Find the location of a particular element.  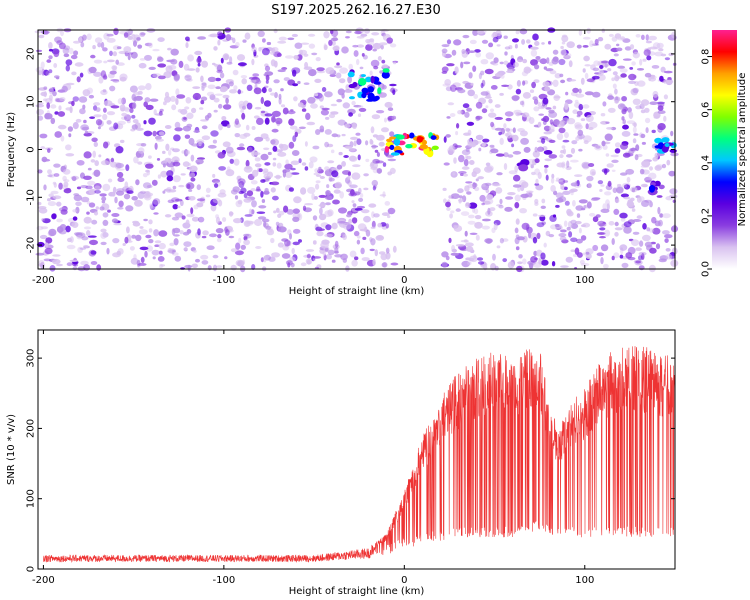

spectrogram-xtick-label: -100 is located at coordinates (224, 280).